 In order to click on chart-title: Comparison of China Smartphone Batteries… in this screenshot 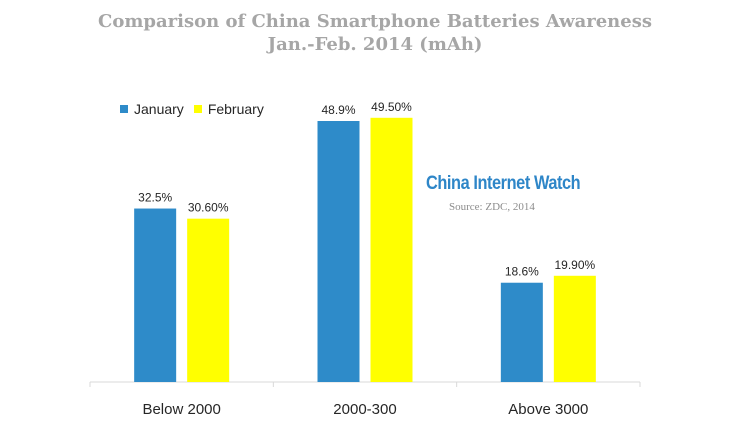, I will do `click(375, 21)`.